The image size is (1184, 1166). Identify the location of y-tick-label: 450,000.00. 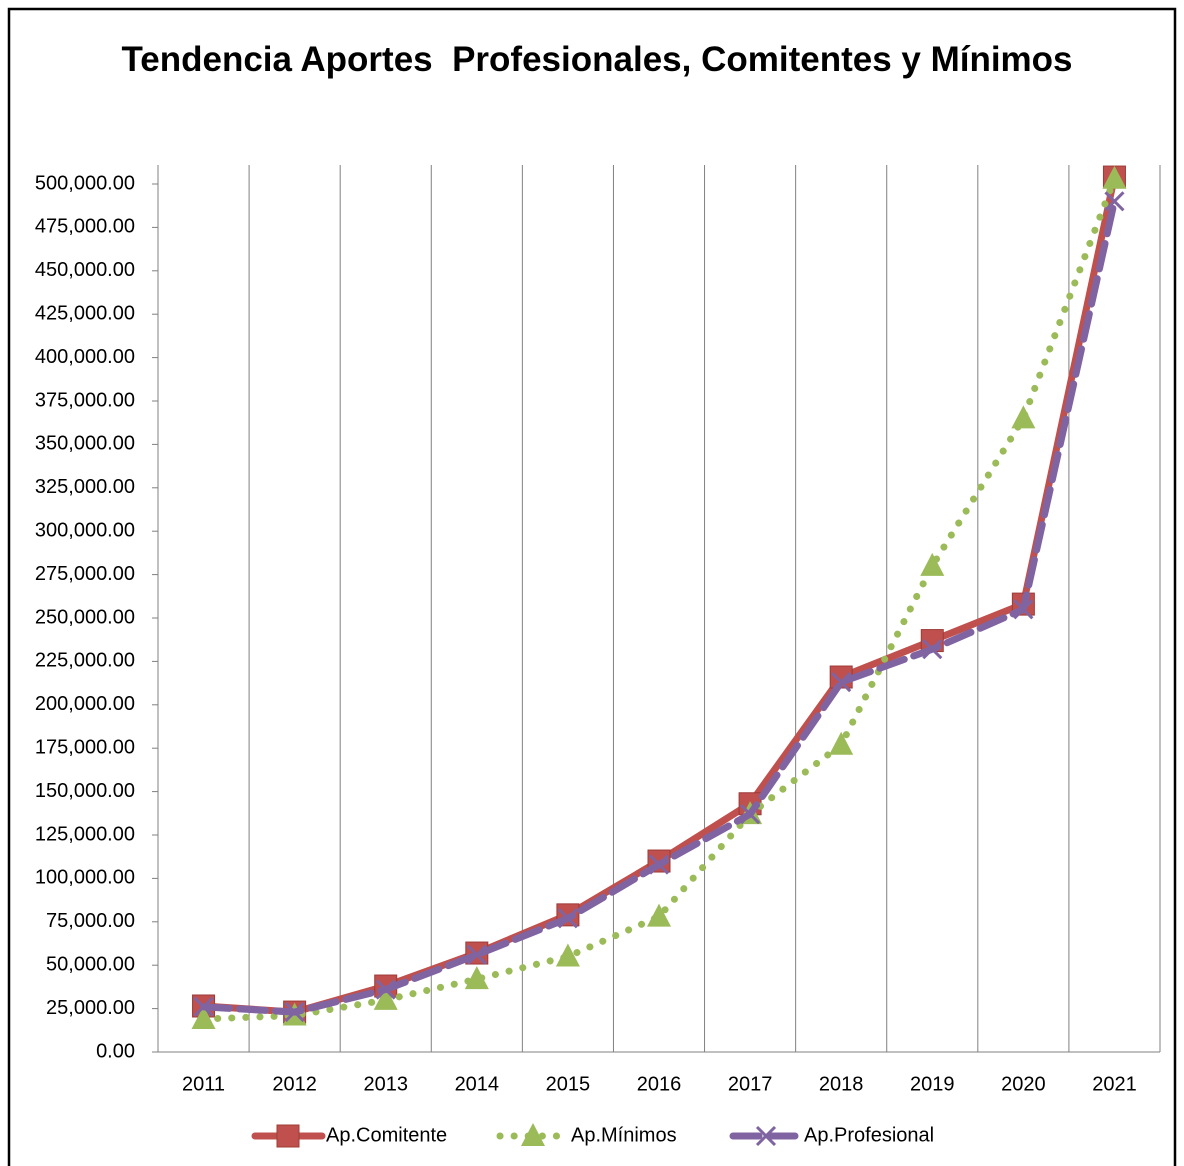
(85, 270).